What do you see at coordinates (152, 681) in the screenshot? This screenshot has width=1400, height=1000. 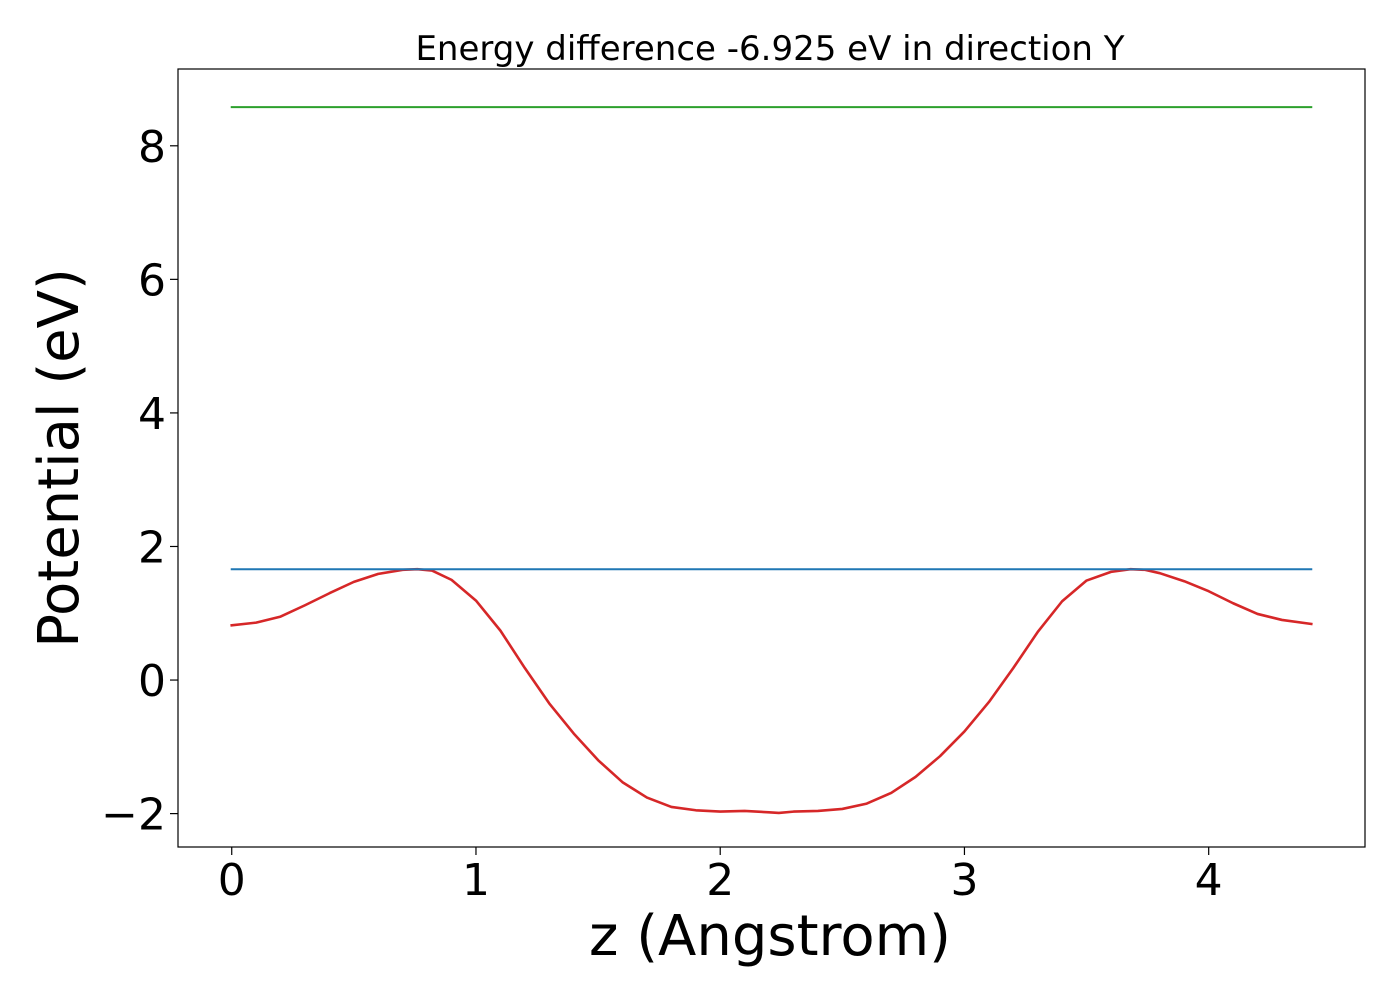 I see `y-tick-label: 0` at bounding box center [152, 681].